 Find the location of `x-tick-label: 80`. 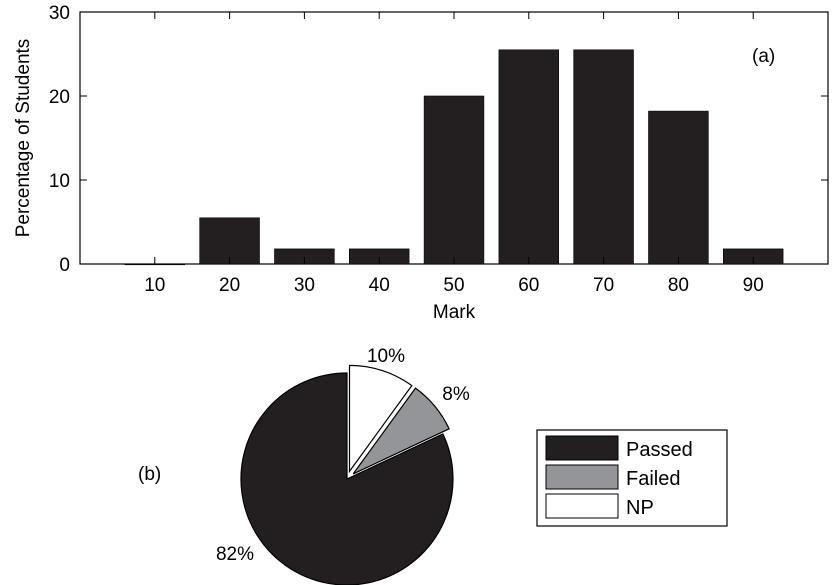

x-tick-label: 80 is located at coordinates (678, 285).